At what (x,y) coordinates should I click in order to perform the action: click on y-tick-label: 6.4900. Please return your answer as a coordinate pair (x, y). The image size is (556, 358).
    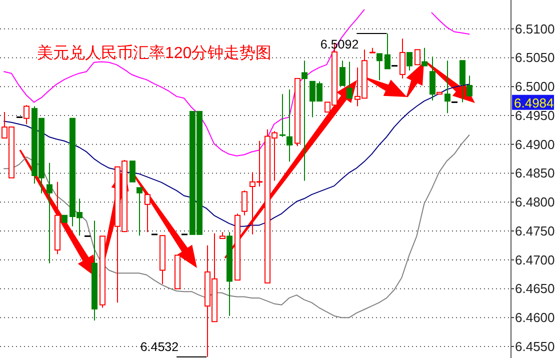
    Looking at the image, I should click on (535, 144).